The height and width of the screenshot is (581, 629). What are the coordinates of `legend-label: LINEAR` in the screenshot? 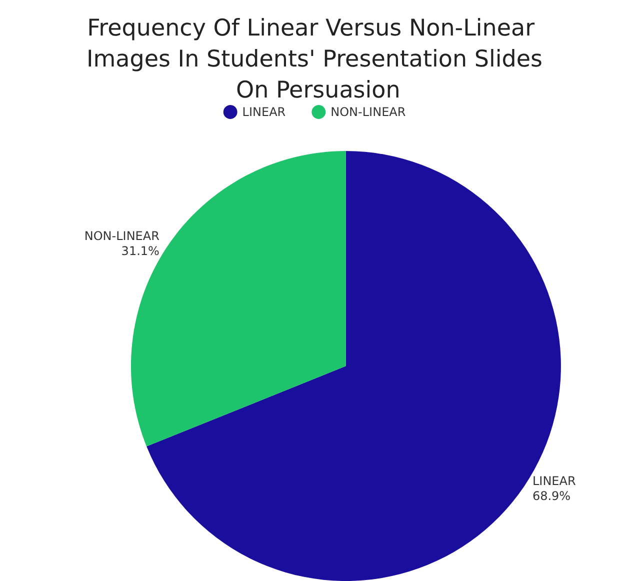 It's located at (264, 112).